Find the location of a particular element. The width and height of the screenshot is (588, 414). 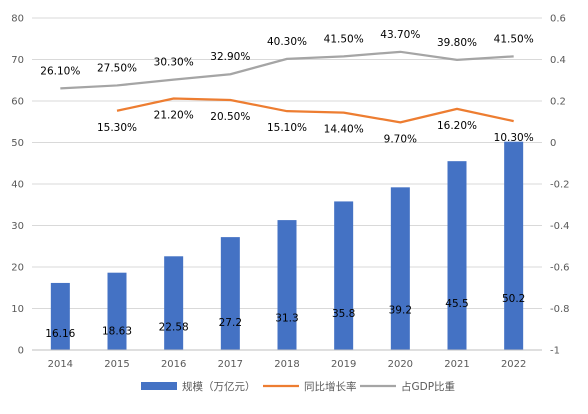

left-axis-tick-label: 20 is located at coordinates (17, 268).